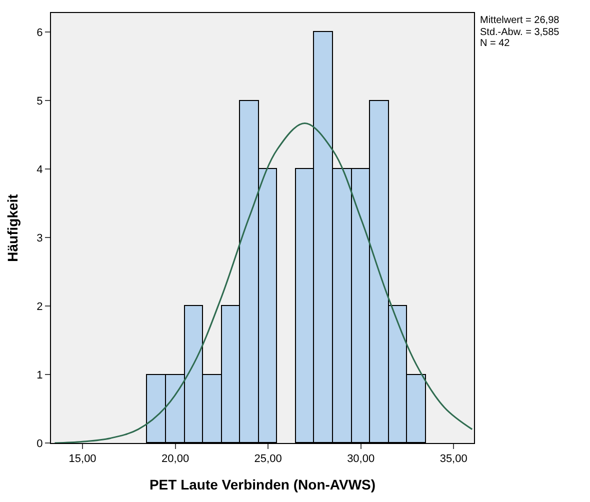 This screenshot has height=502, width=590. Describe the element at coordinates (39, 101) in the screenshot. I see `y-tick-label: 5` at that location.